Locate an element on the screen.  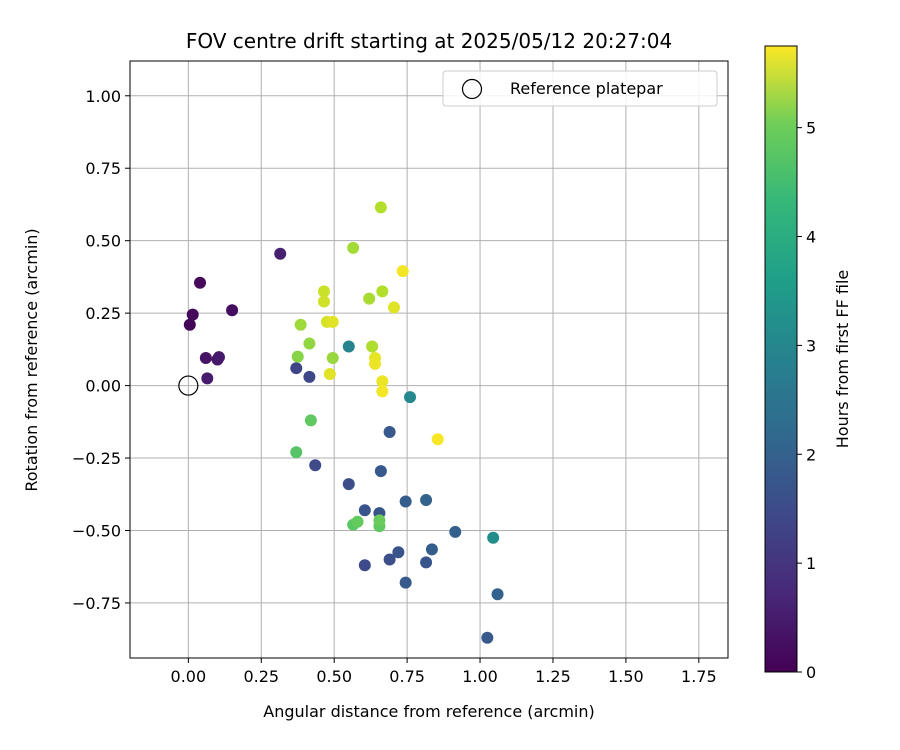
y-tick-label: 1.00 is located at coordinates (103, 96).